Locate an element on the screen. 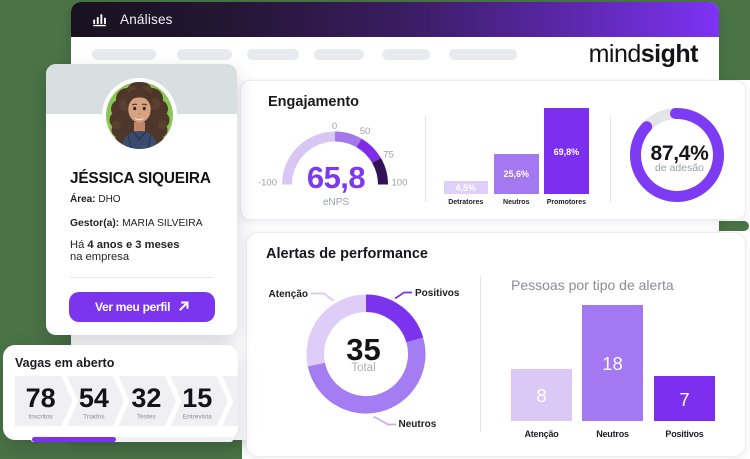 The height and width of the screenshot is (459, 750). svg-text: 54 is located at coordinates (94, 397).